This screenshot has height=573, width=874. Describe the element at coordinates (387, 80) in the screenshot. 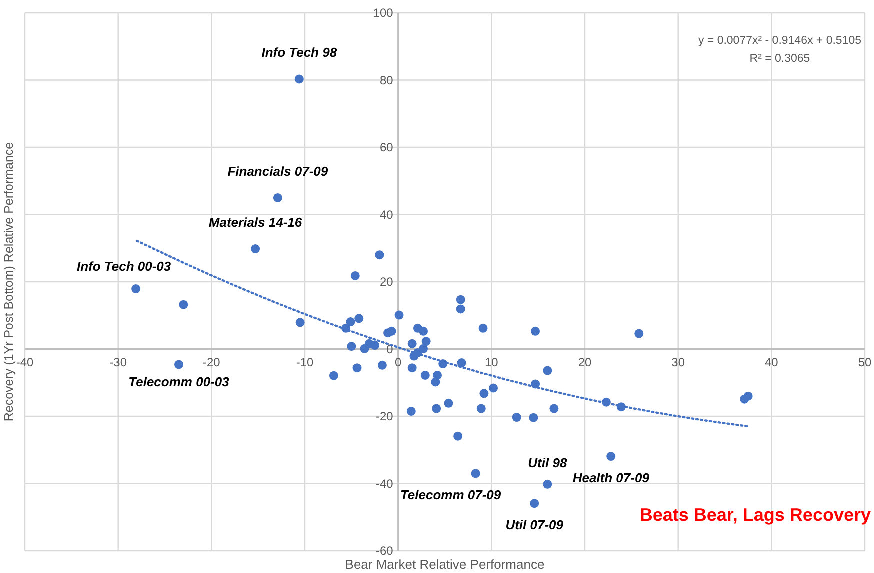

I see `y-tick-label: 80` at that location.